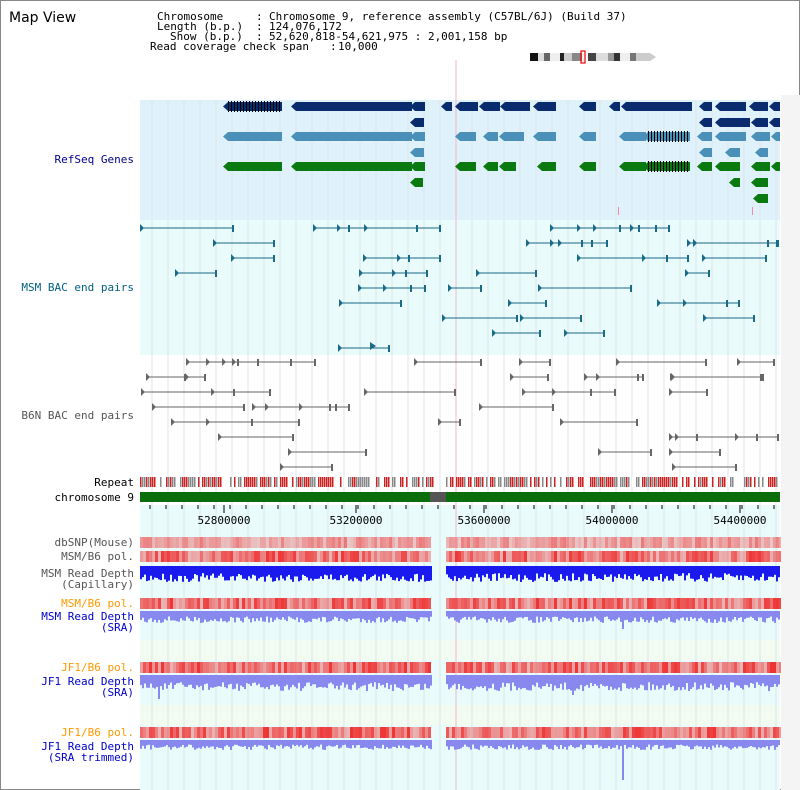  Describe the element at coordinates (87, 579) in the screenshot. I see `track-label-msm-depth-capillary: MSM Read Depth (Capillary)` at that location.